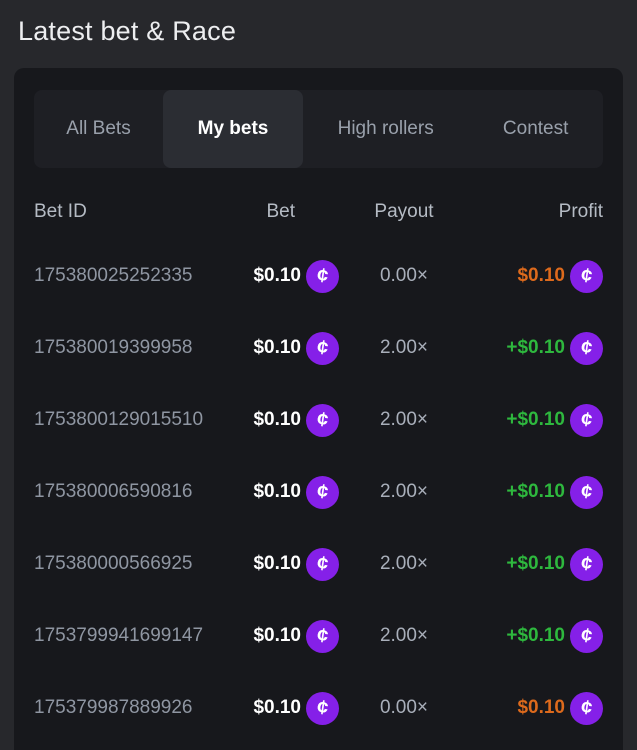 Image resolution: width=637 pixels, height=750 pixels. What do you see at coordinates (280, 211) in the screenshot?
I see `col-header-bet: Bet` at bounding box center [280, 211].